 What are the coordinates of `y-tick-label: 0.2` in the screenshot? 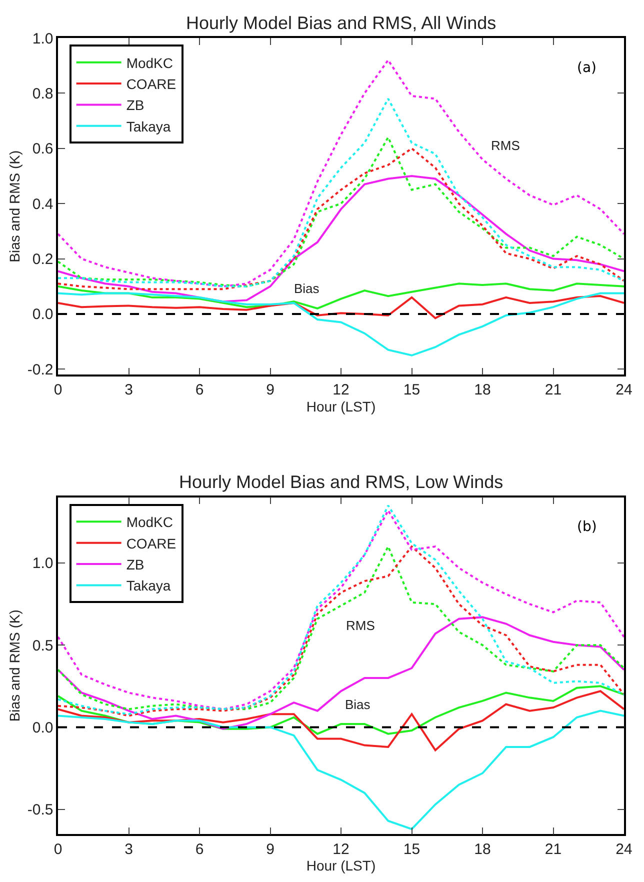 It's located at (43, 259).